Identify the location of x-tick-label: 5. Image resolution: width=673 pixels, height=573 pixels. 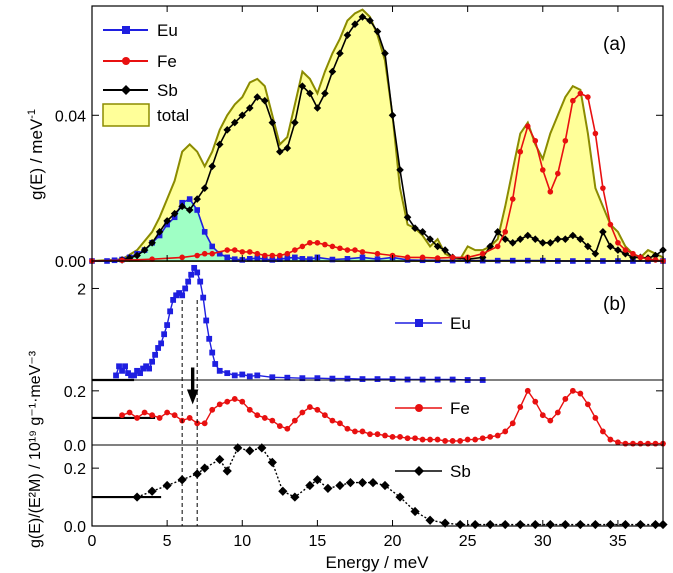
(167, 541).